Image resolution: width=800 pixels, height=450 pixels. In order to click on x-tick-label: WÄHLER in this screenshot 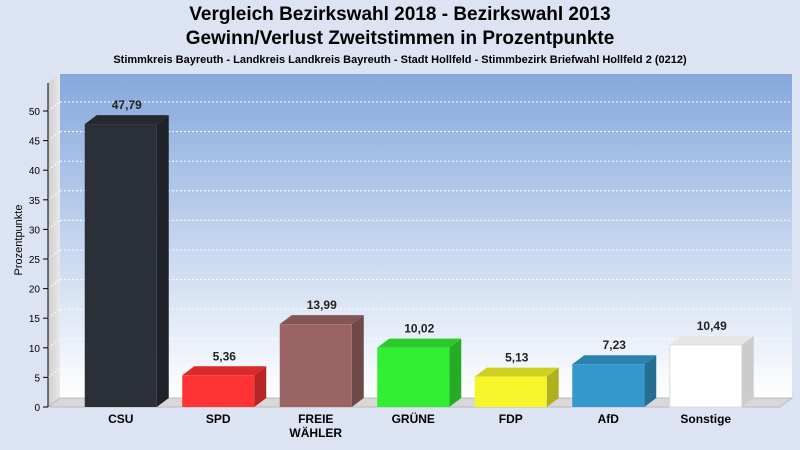, I will do `click(315, 432)`.